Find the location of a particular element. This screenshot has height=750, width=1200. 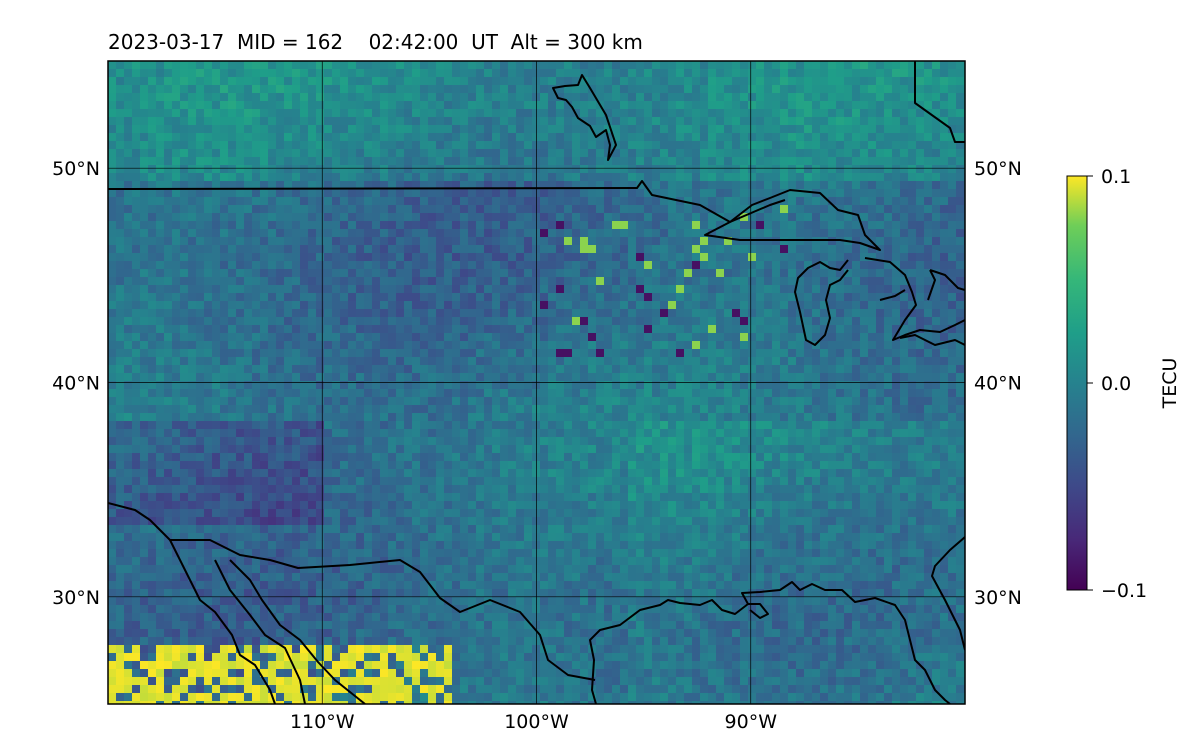

lon-label: 110°W is located at coordinates (322, 722).